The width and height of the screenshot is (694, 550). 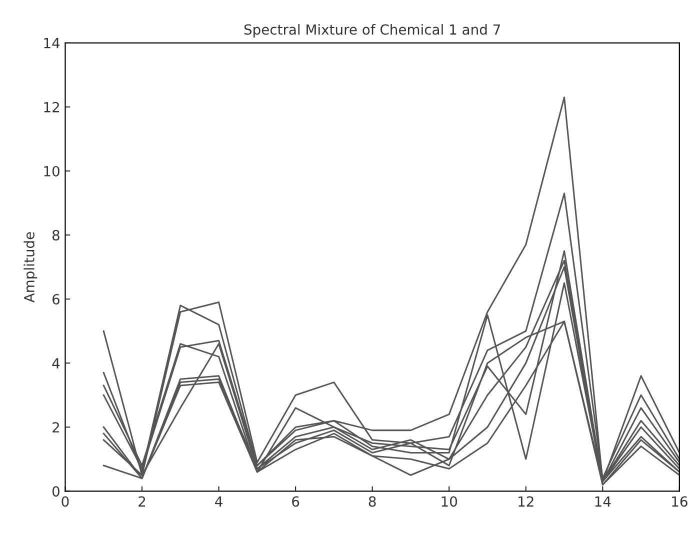 I want to click on x-tick-label: 8, so click(x=372, y=501).